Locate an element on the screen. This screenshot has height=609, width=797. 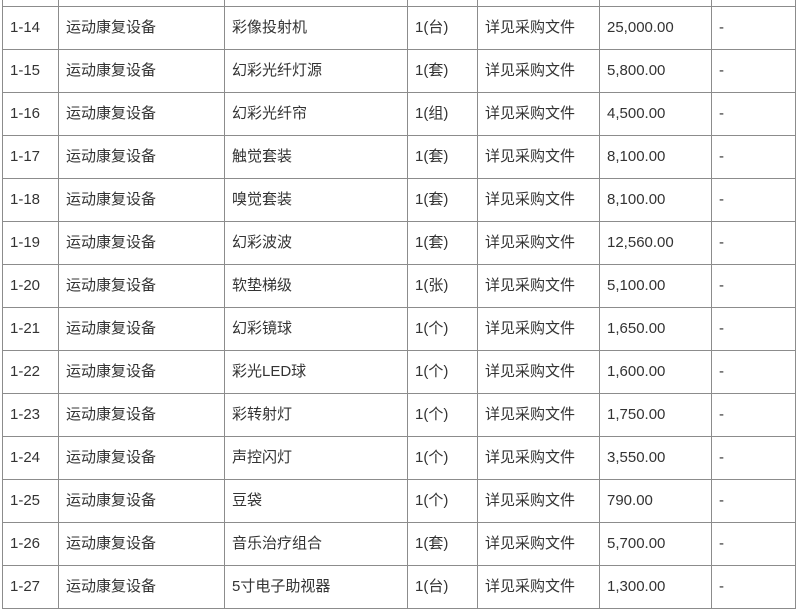
cell-price: 1,300.00 is located at coordinates (655, 587).